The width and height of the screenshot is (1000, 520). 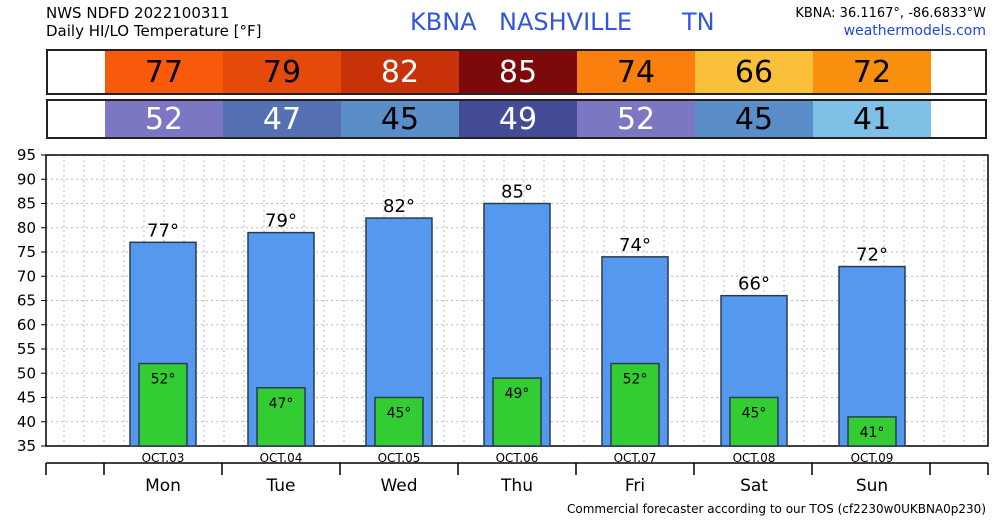 What do you see at coordinates (872, 255) in the screenshot?
I see `high-temp-label: 72°` at bounding box center [872, 255].